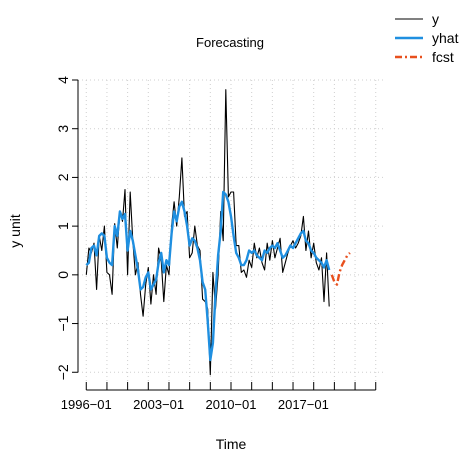 This screenshot has height=474, width=474. Describe the element at coordinates (230, 42) in the screenshot. I see `chart-title: Forecasting` at that location.